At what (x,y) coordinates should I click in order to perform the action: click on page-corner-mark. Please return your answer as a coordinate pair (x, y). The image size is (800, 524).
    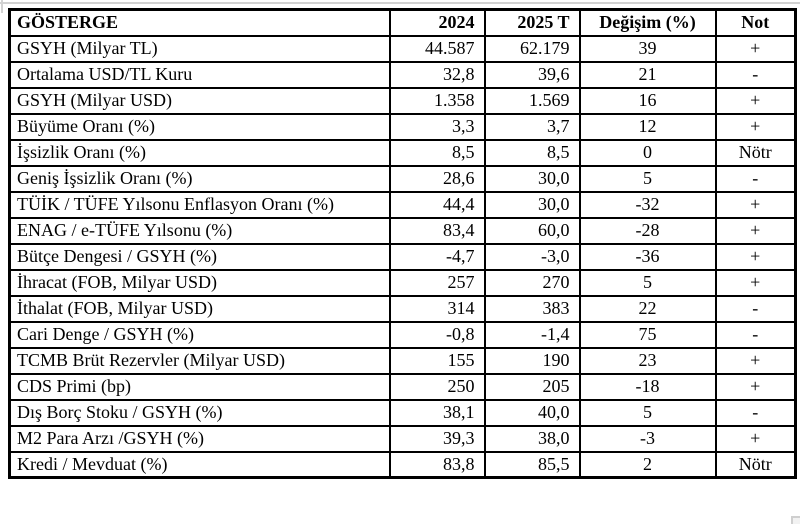
    Looking at the image, I should click on (2, 6).